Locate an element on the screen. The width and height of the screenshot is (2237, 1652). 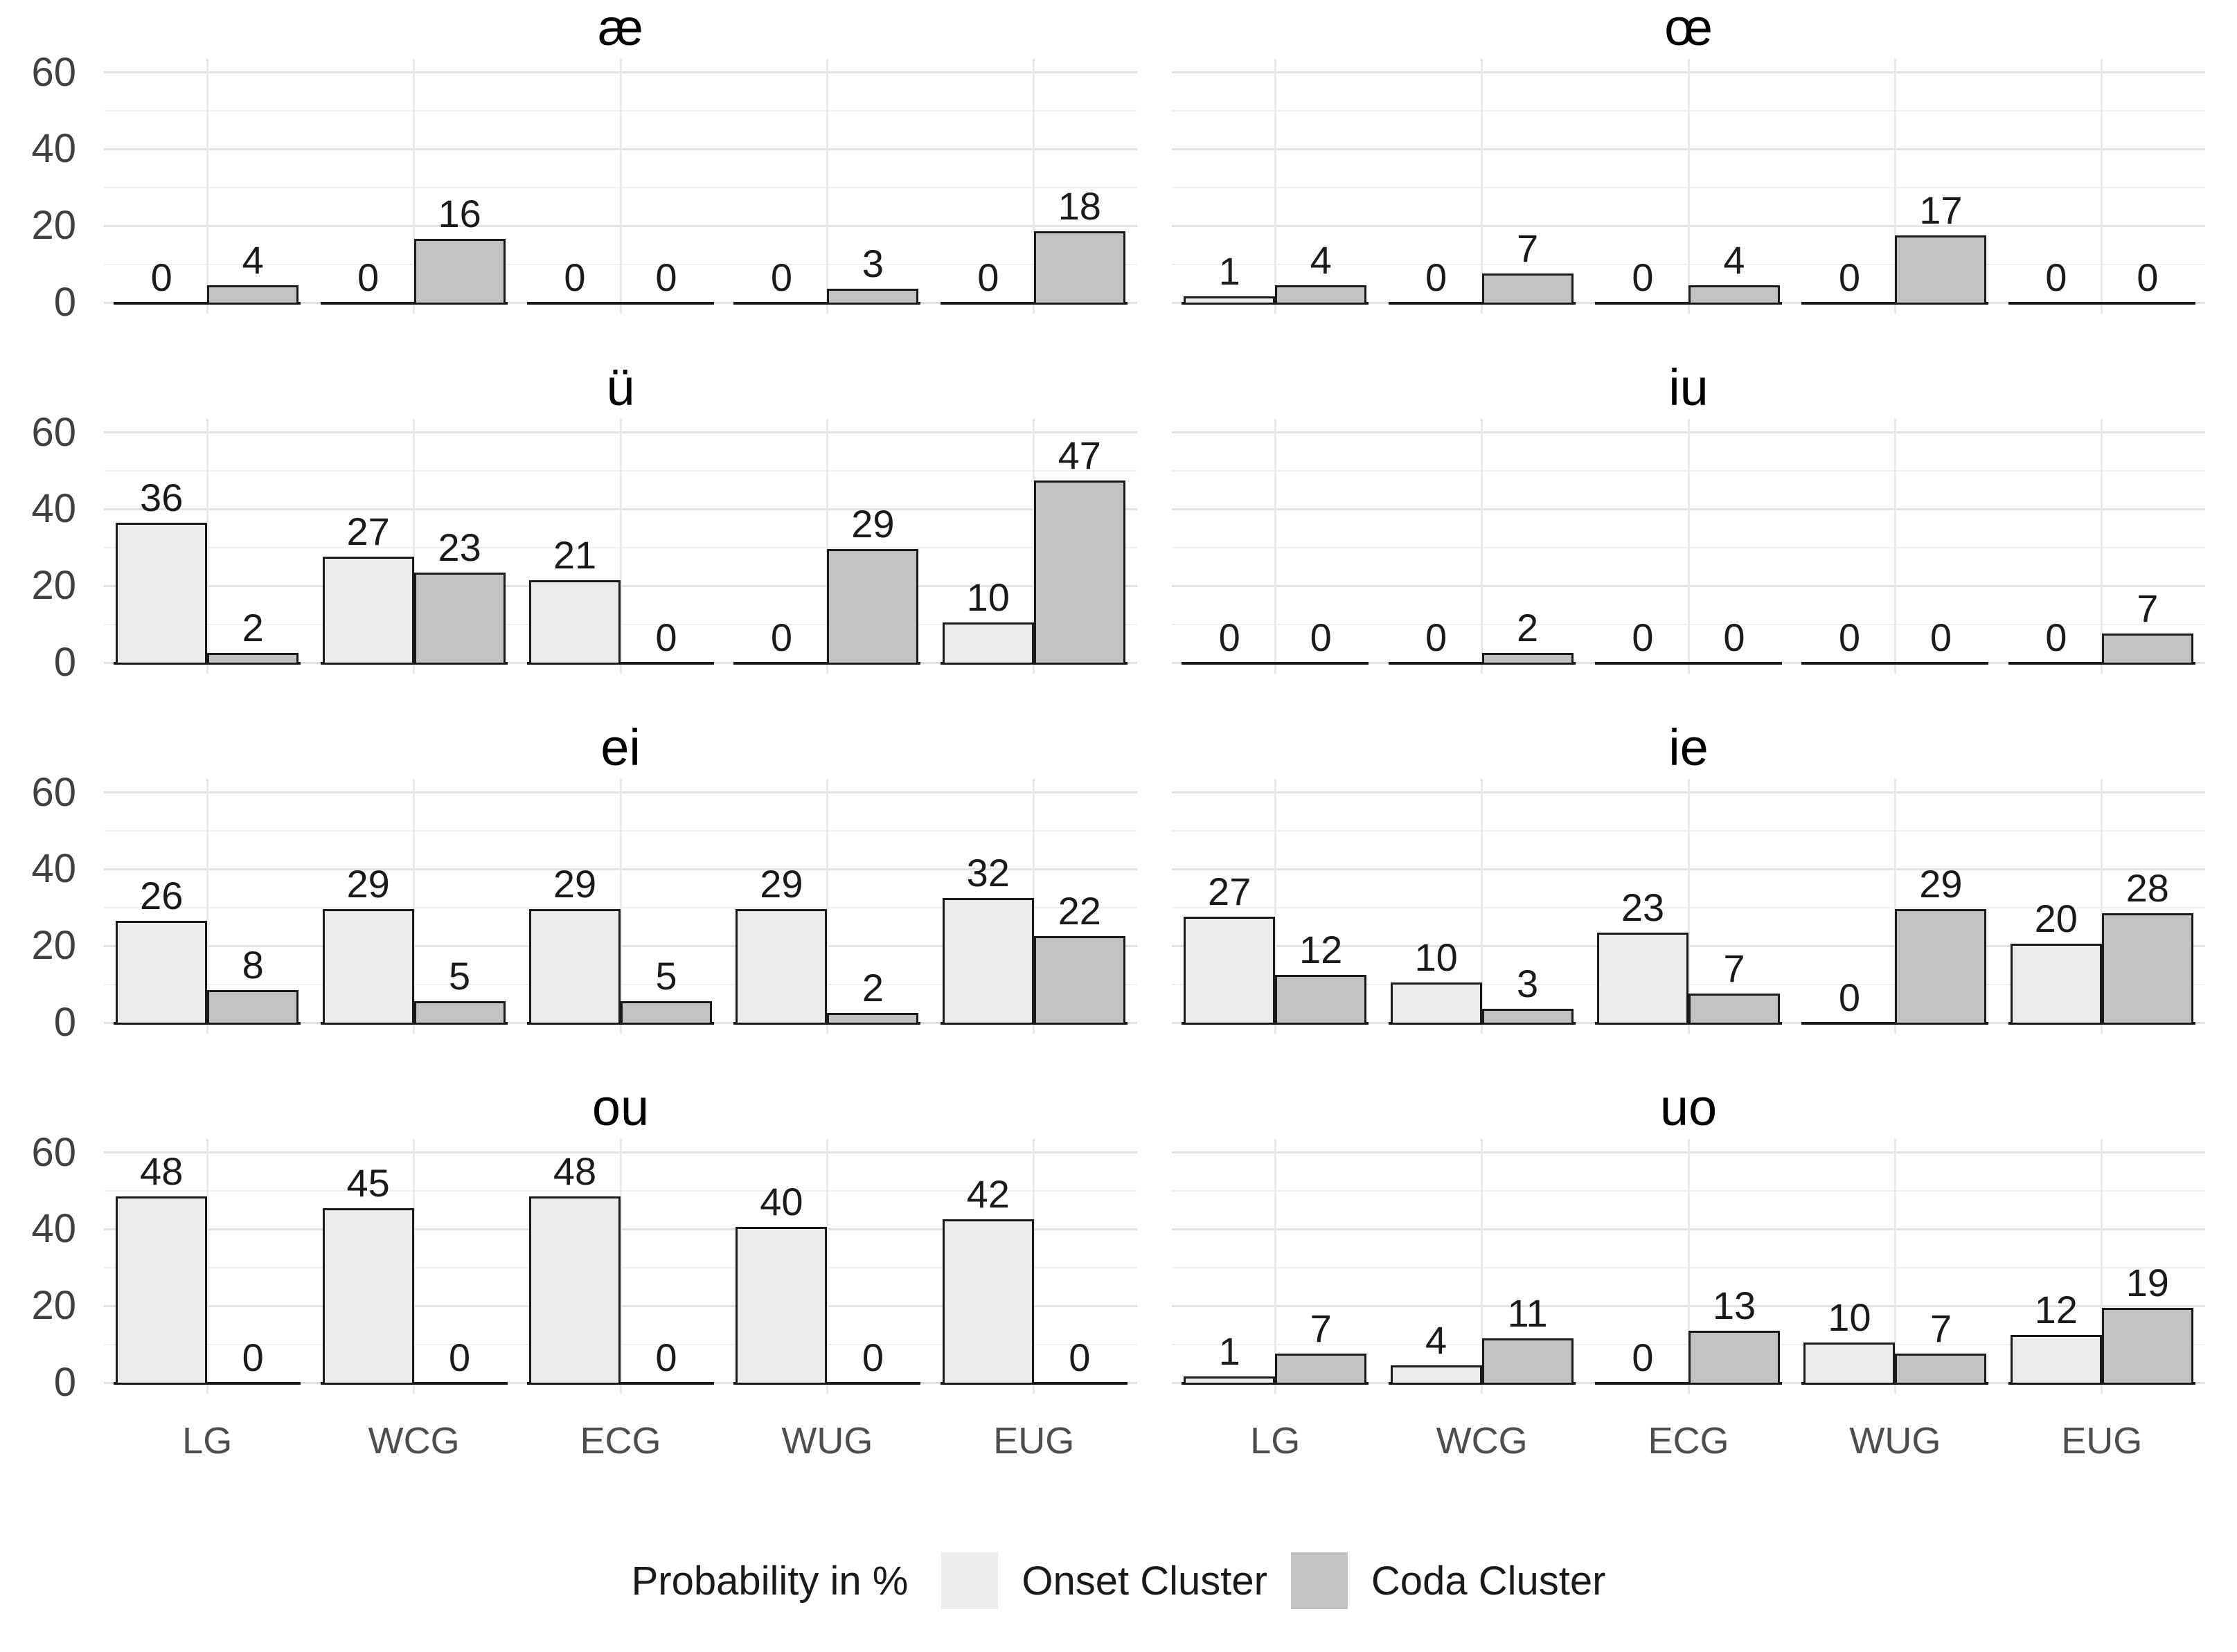
bar-value-label: 20 is located at coordinates (2056, 919).